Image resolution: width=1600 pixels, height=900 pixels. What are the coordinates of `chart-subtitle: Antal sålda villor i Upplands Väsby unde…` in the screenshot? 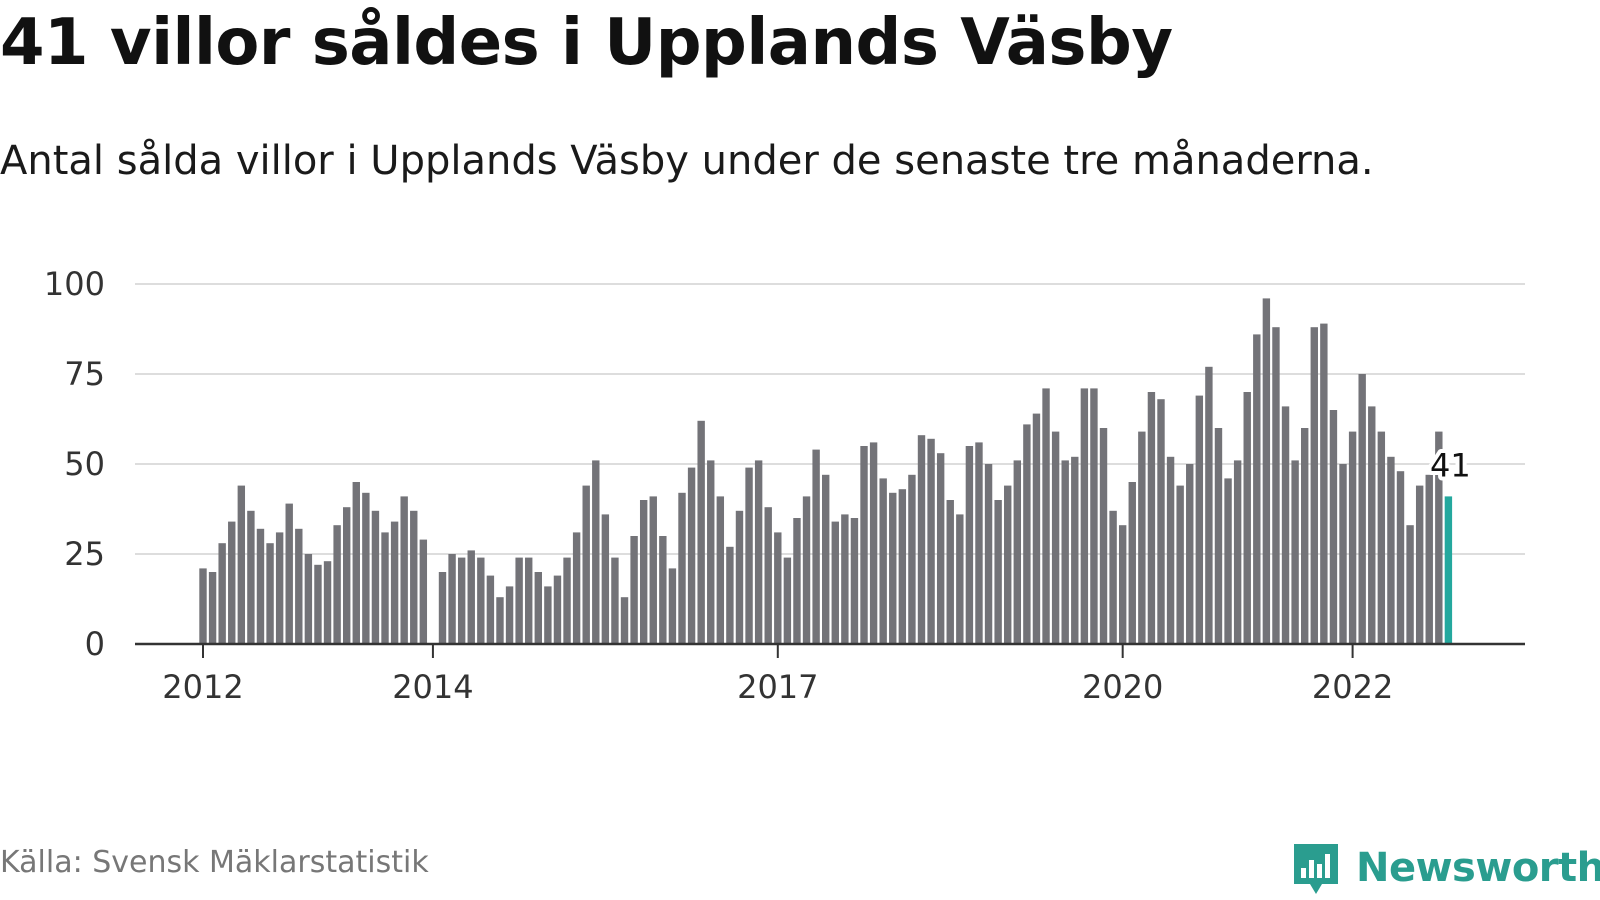 It's located at (687, 161).